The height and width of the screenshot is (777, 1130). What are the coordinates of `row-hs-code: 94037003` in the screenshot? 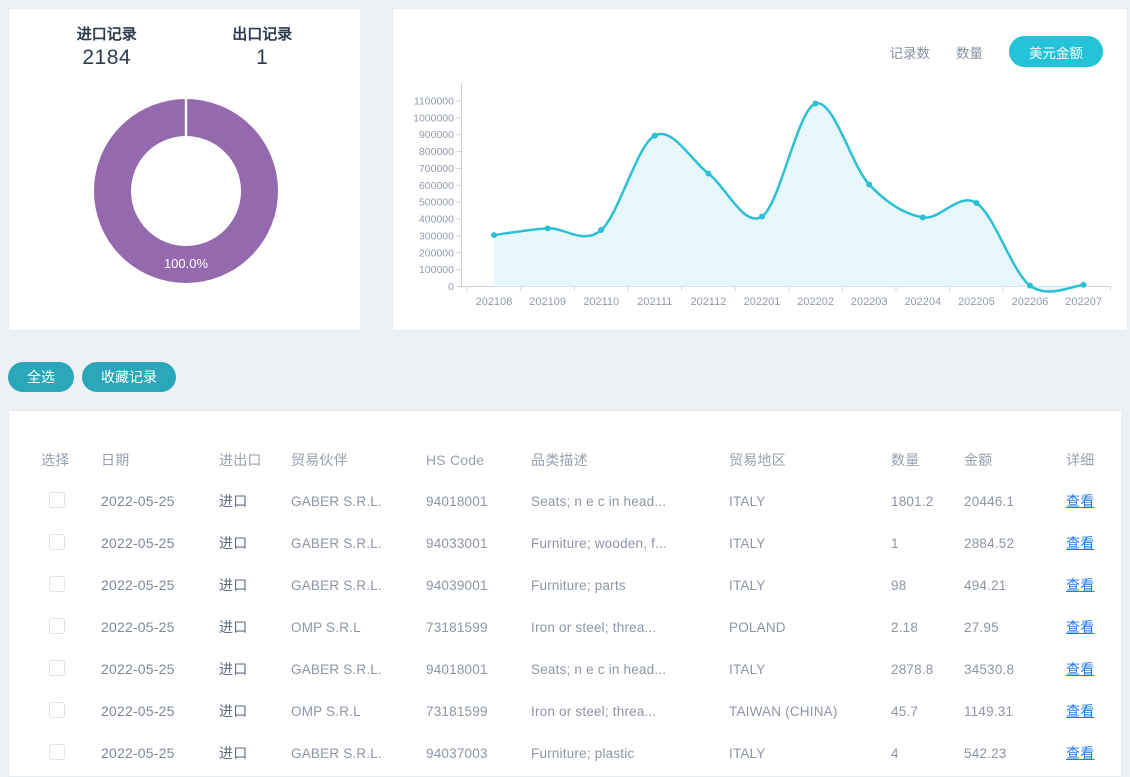 It's located at (457, 753).